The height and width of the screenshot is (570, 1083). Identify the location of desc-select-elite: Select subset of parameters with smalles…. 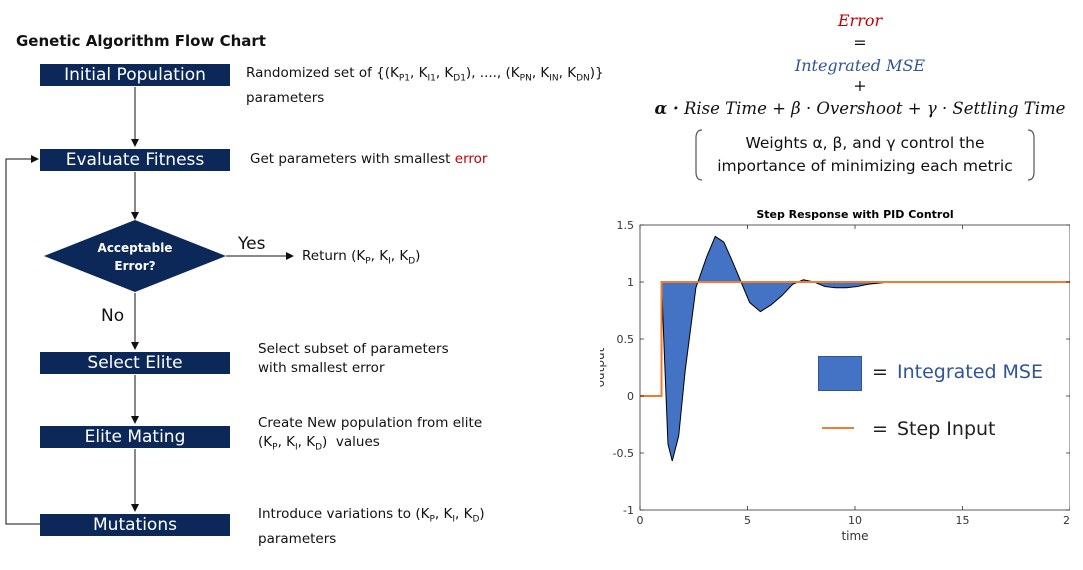
(353, 358).